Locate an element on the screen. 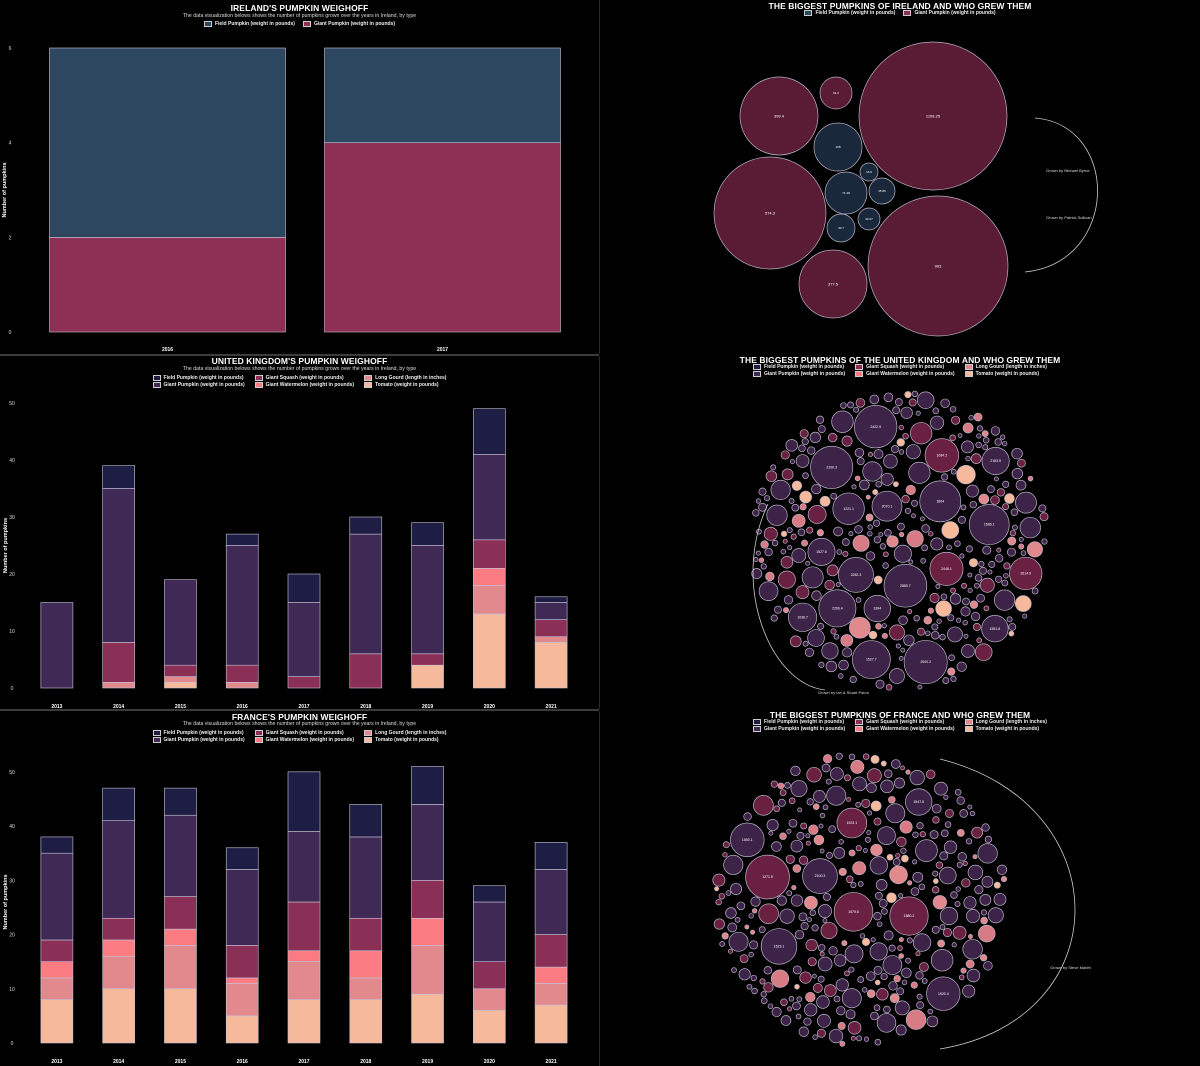  bubble-label: 2100.3 is located at coordinates (831, 468).